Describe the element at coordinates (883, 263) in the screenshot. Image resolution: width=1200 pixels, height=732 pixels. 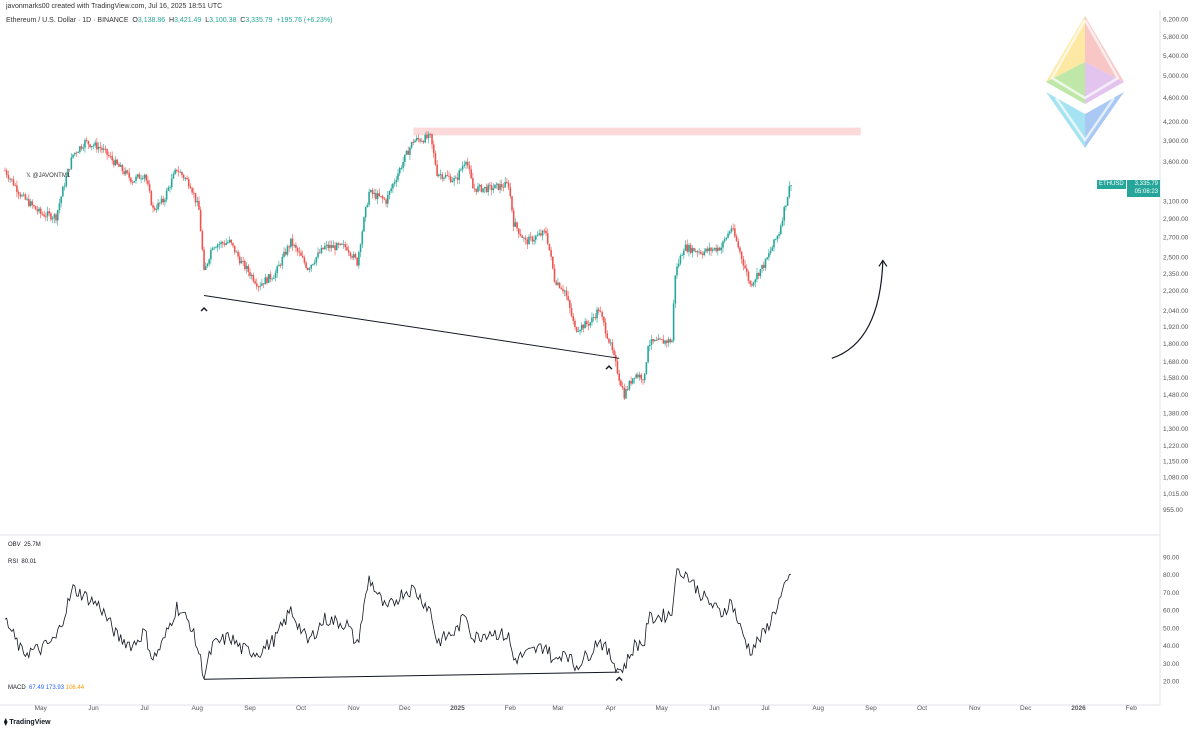
I see `projection-arrow-head` at that location.